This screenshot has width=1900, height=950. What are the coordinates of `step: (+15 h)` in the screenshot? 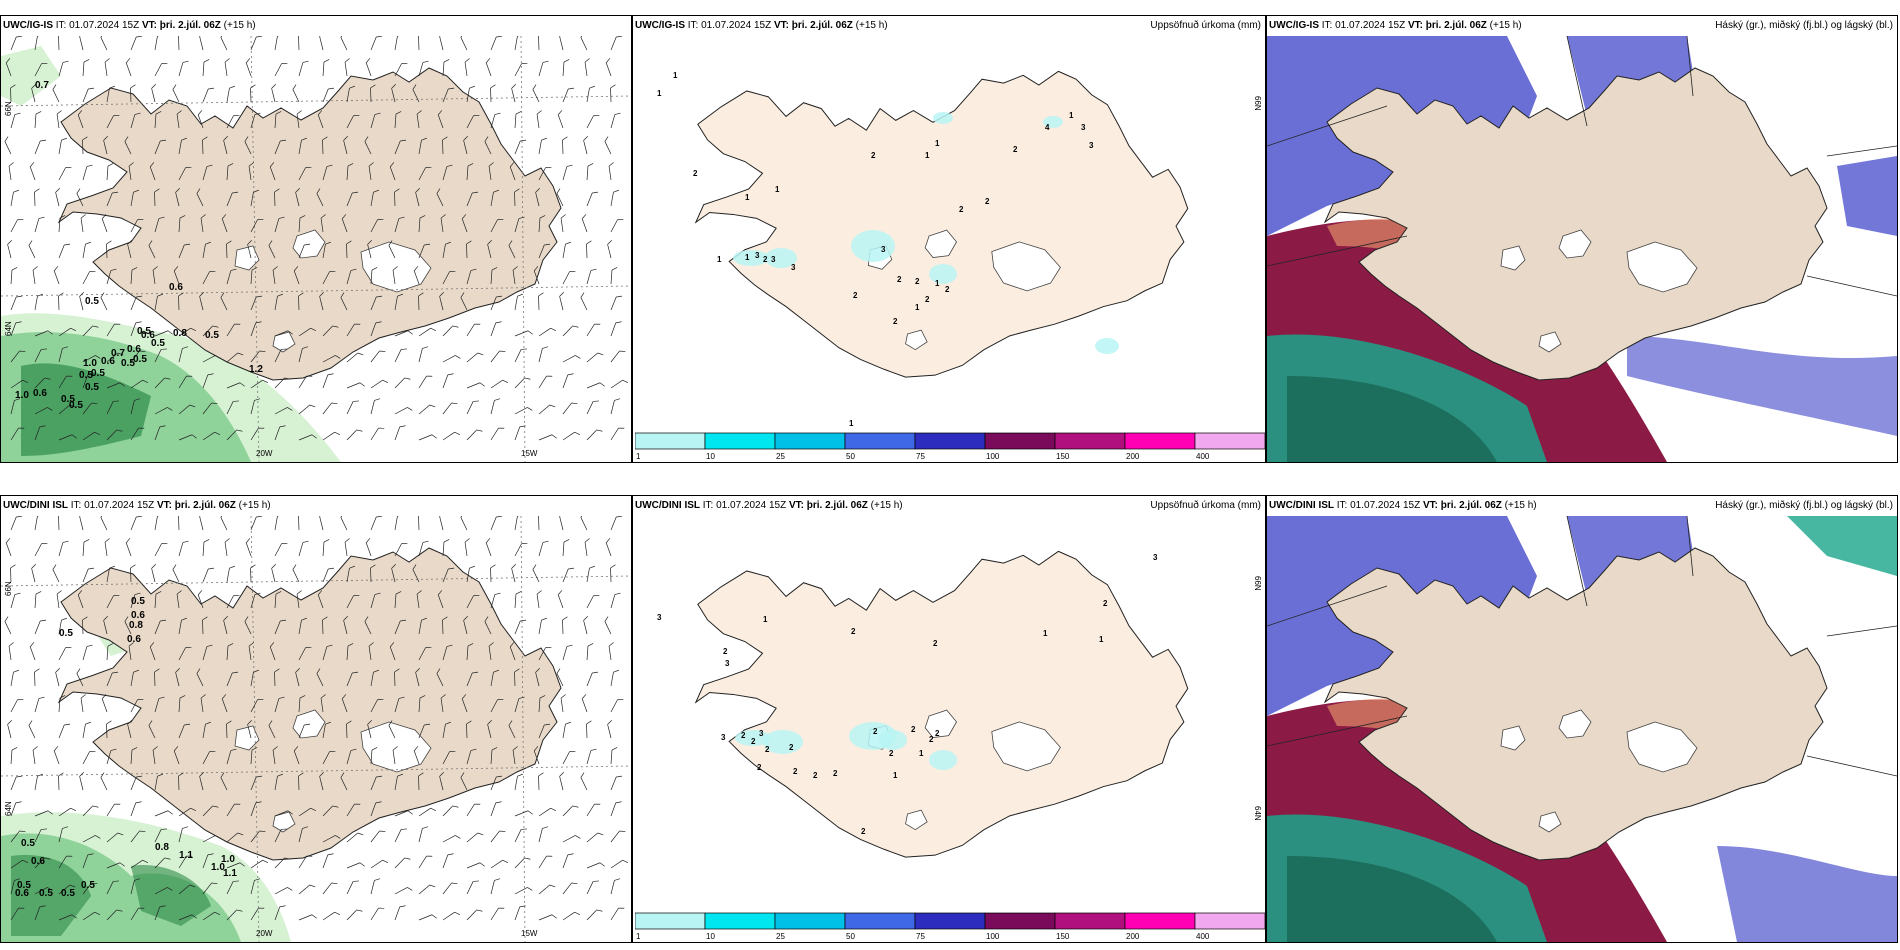 It's located at (1520, 505).